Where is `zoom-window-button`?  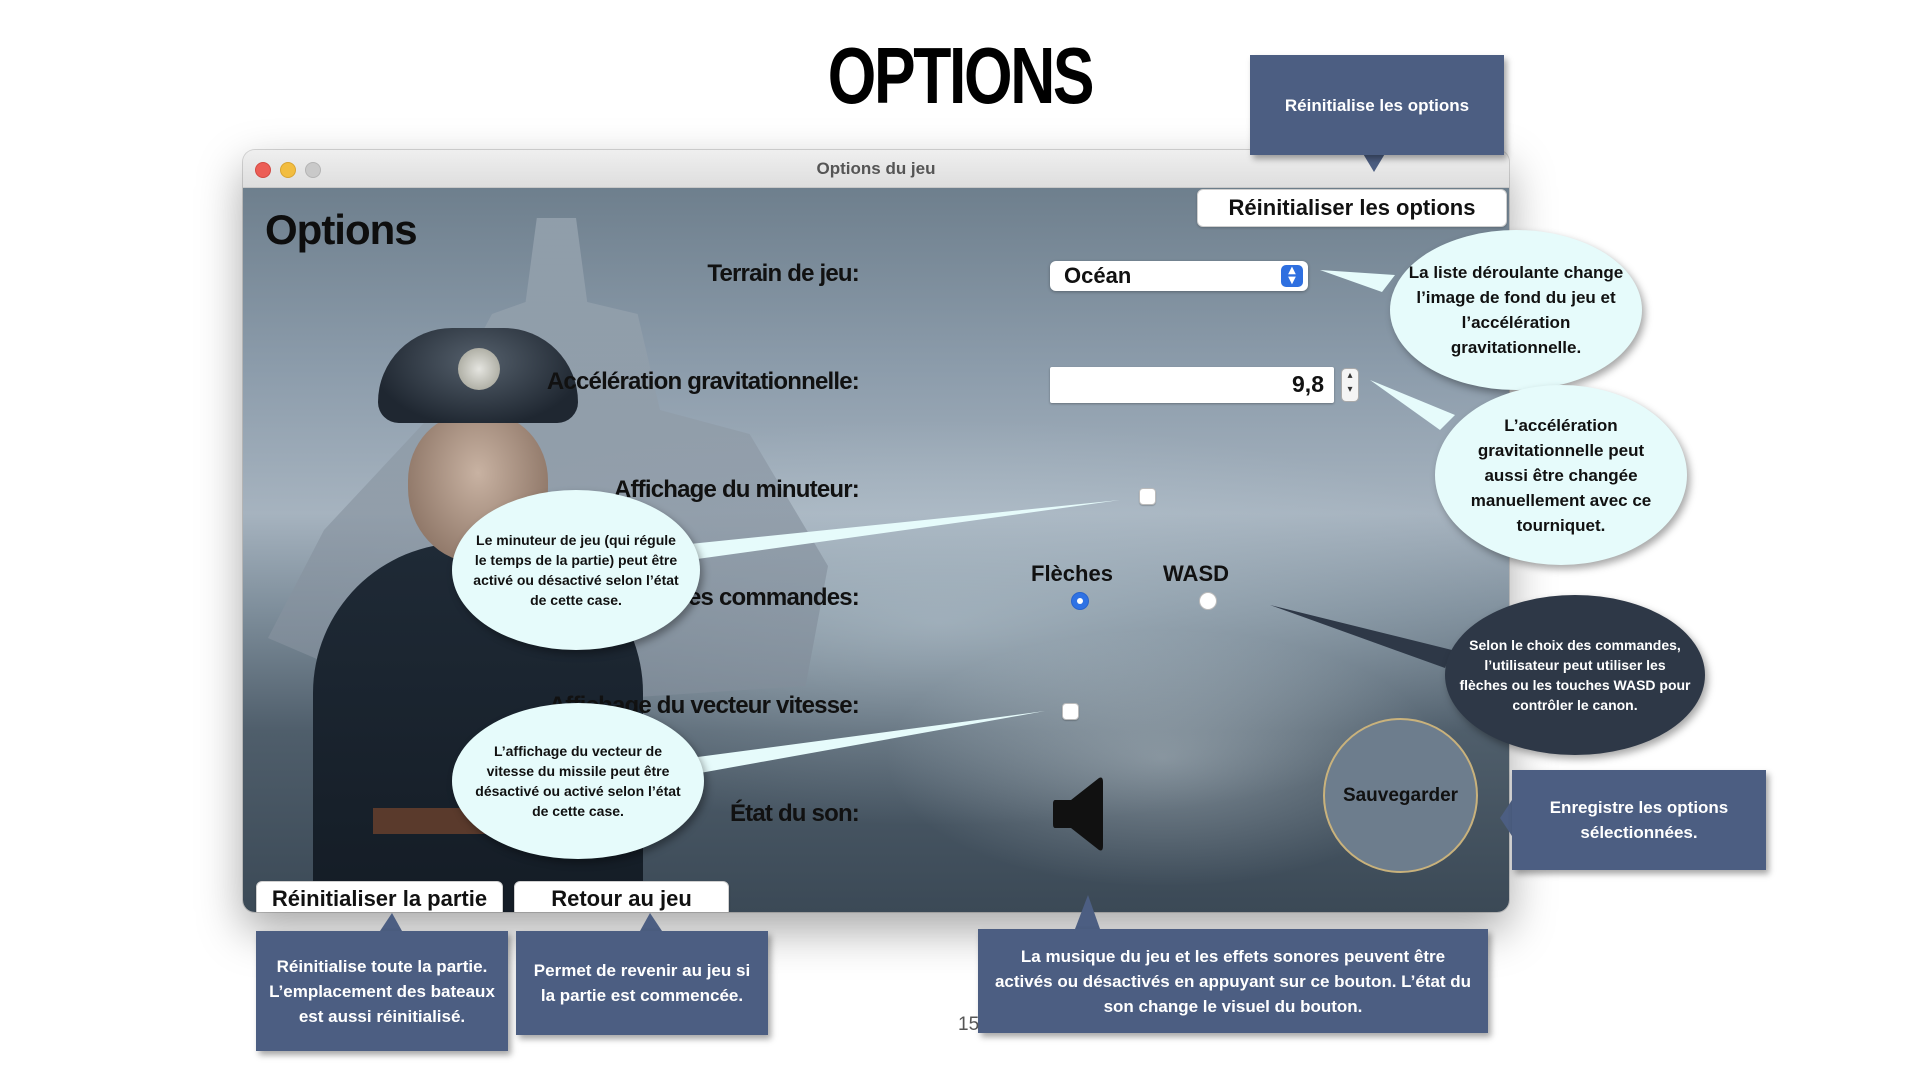
zoom-window-button is located at coordinates (313, 170).